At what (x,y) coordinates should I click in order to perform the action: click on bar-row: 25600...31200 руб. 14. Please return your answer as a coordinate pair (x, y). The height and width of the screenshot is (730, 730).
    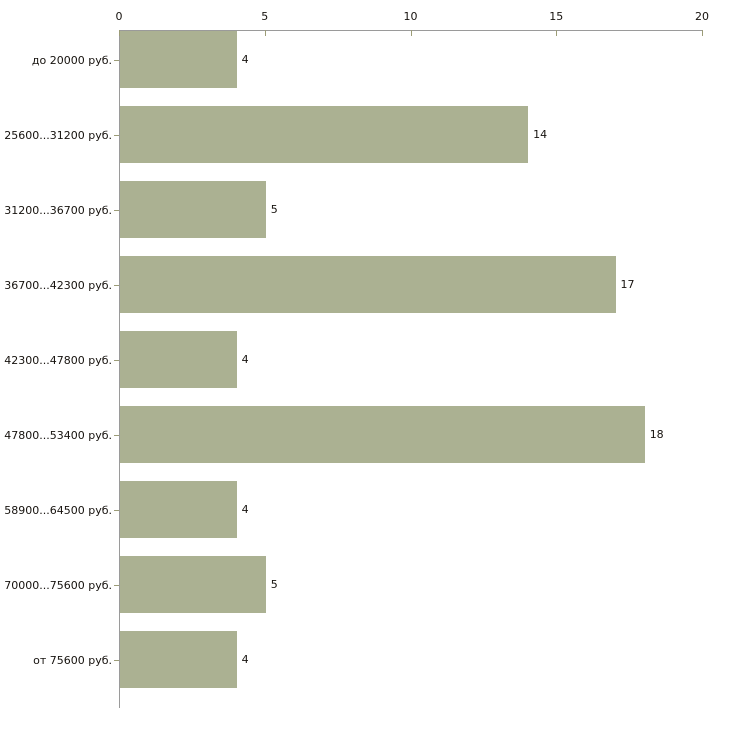
    Looking at the image, I should click on (365, 134).